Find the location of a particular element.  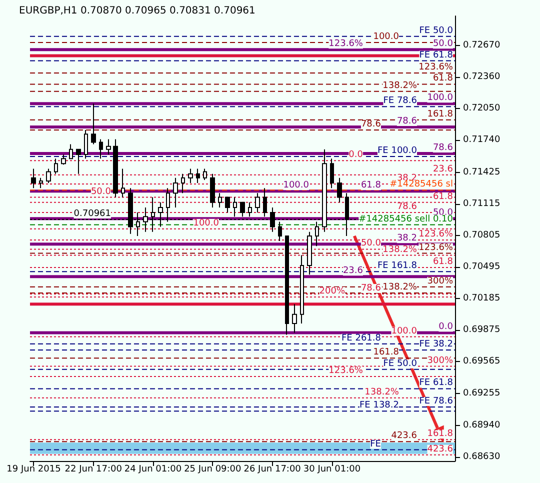

annotation: FE 38.2 is located at coordinates (436, 345).